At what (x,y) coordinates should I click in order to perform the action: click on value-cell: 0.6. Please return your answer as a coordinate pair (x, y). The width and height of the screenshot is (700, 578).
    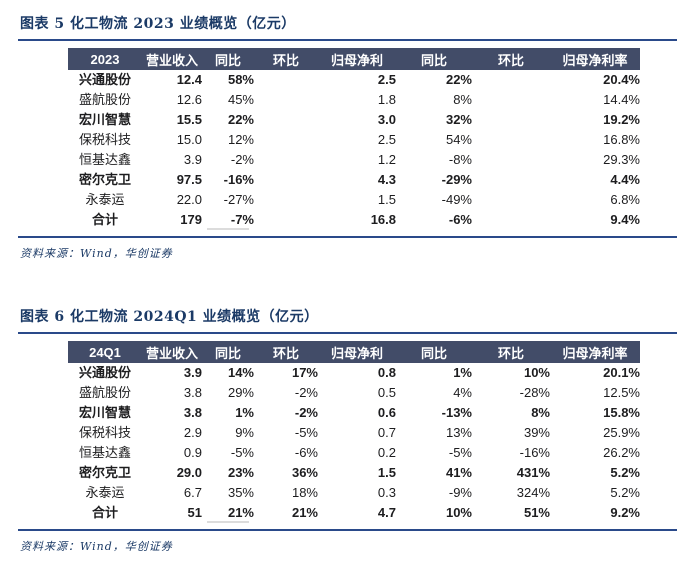
    Looking at the image, I should click on (386, 412).